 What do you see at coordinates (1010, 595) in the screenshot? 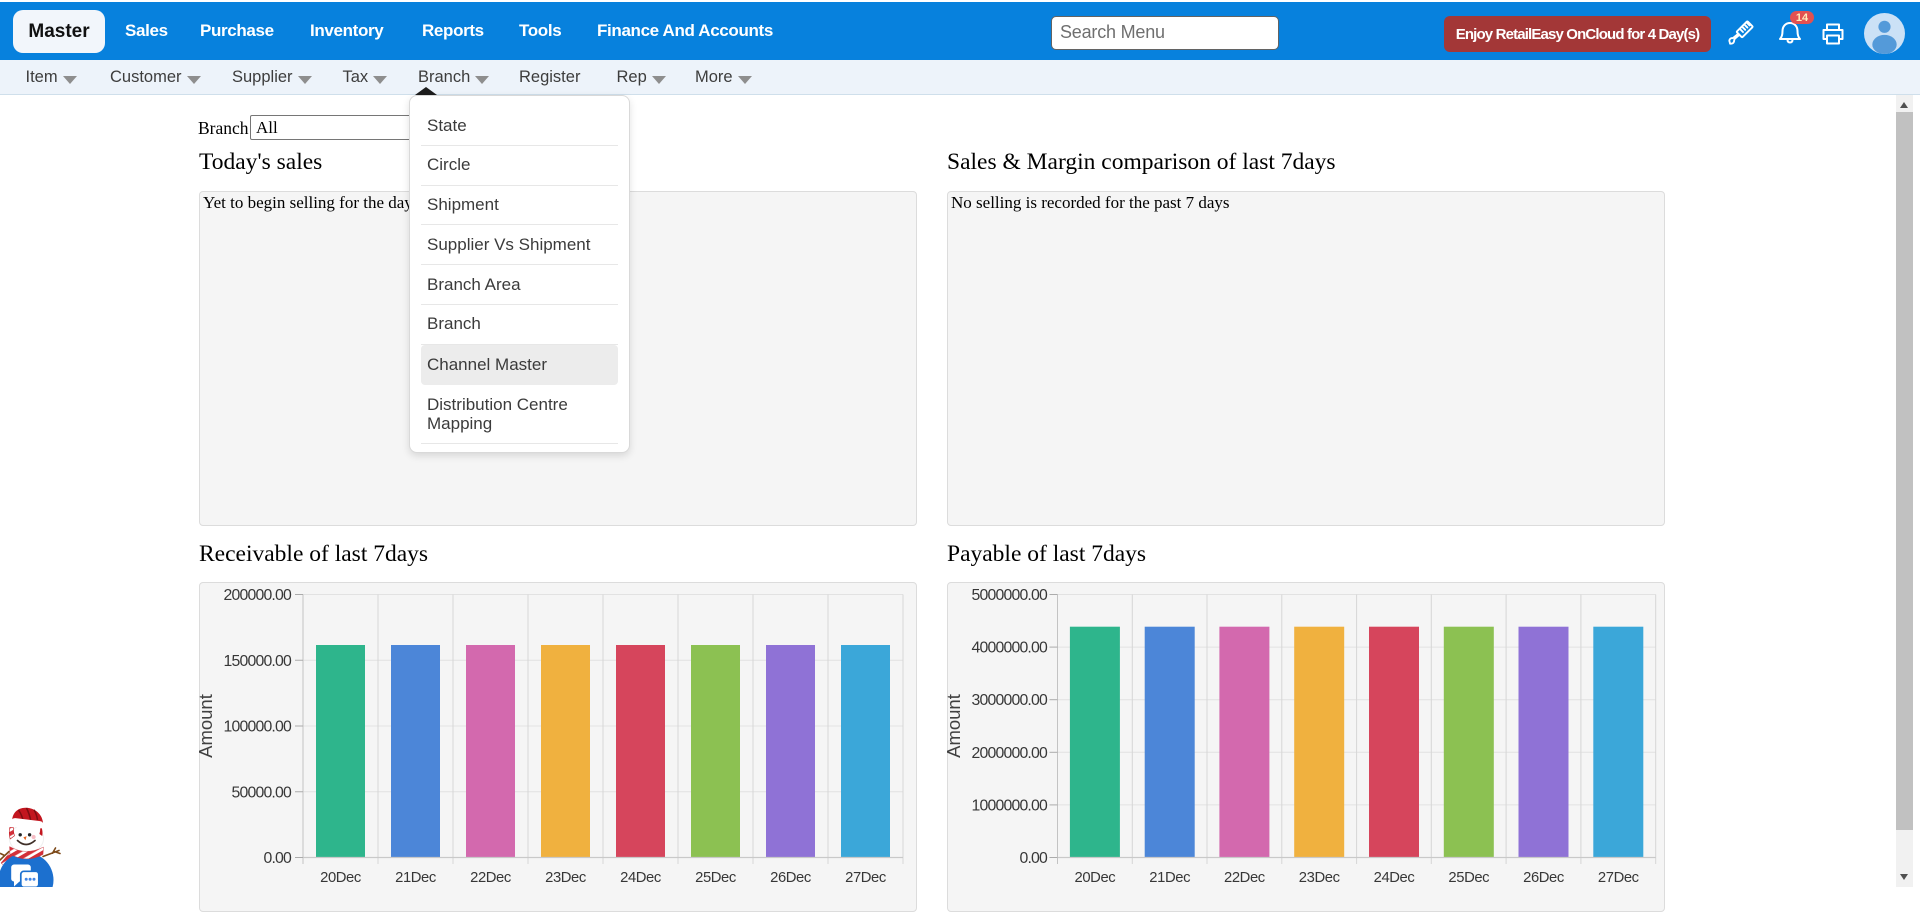
I see `svg-text: 5000000.00` at bounding box center [1010, 595].